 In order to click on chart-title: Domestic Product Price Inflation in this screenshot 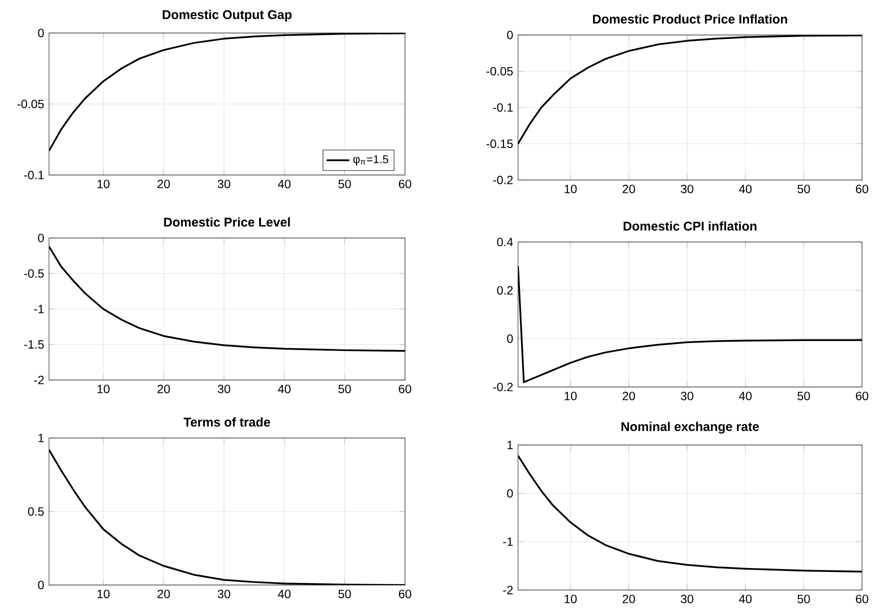, I will do `click(690, 19)`.